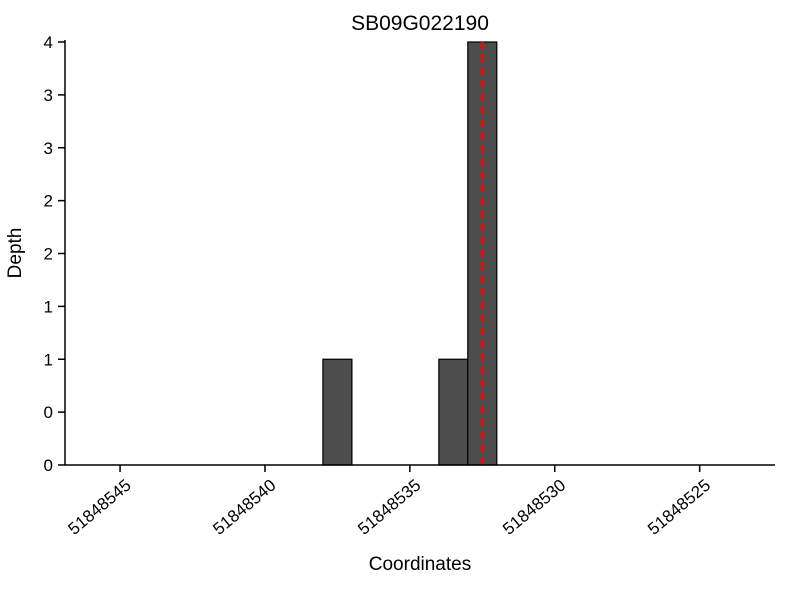 Image resolution: width=800 pixels, height=600 pixels. What do you see at coordinates (48, 42) in the screenshot?
I see `y-tick-label: 4` at bounding box center [48, 42].